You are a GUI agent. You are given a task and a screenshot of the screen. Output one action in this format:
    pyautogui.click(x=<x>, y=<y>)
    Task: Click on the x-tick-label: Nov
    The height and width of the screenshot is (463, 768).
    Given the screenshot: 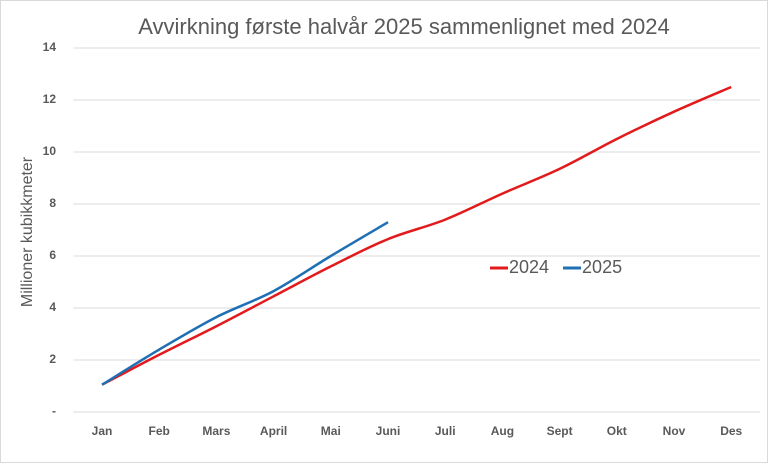 What is the action you would take?
    pyautogui.click(x=674, y=431)
    